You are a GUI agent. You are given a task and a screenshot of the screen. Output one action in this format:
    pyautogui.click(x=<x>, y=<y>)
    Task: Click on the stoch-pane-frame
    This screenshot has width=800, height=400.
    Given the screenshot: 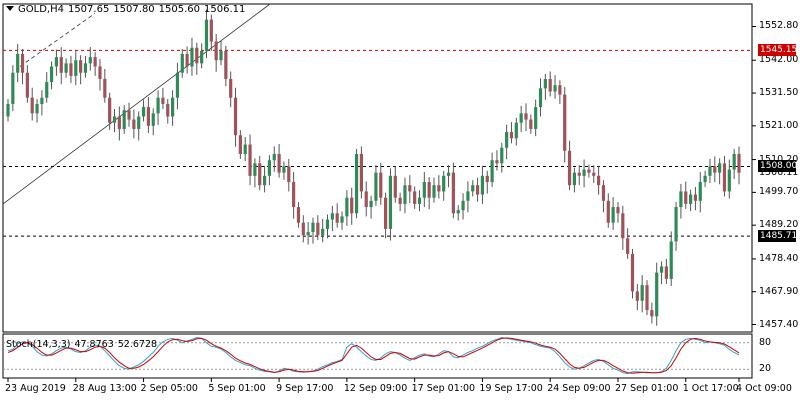 What is the action you would take?
    pyautogui.click(x=377, y=356)
    